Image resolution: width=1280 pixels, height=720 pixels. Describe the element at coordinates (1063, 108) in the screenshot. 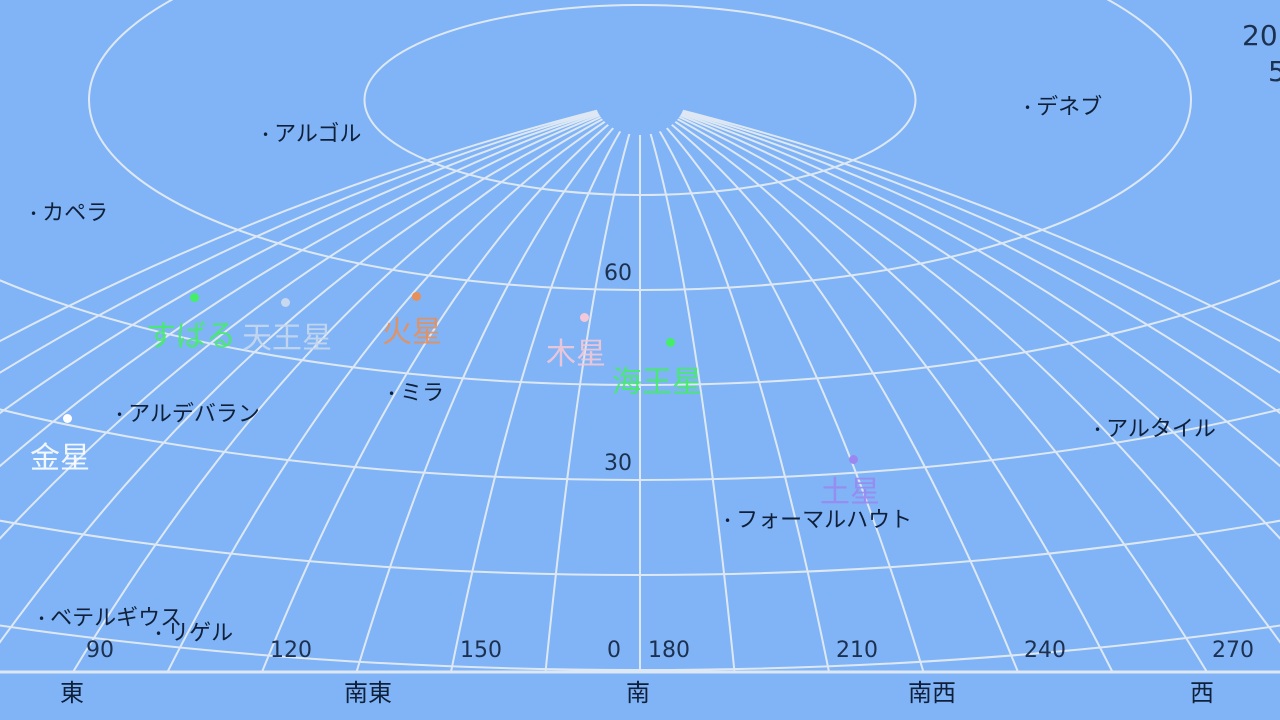

I see `star-deneb: デネブ` at that location.